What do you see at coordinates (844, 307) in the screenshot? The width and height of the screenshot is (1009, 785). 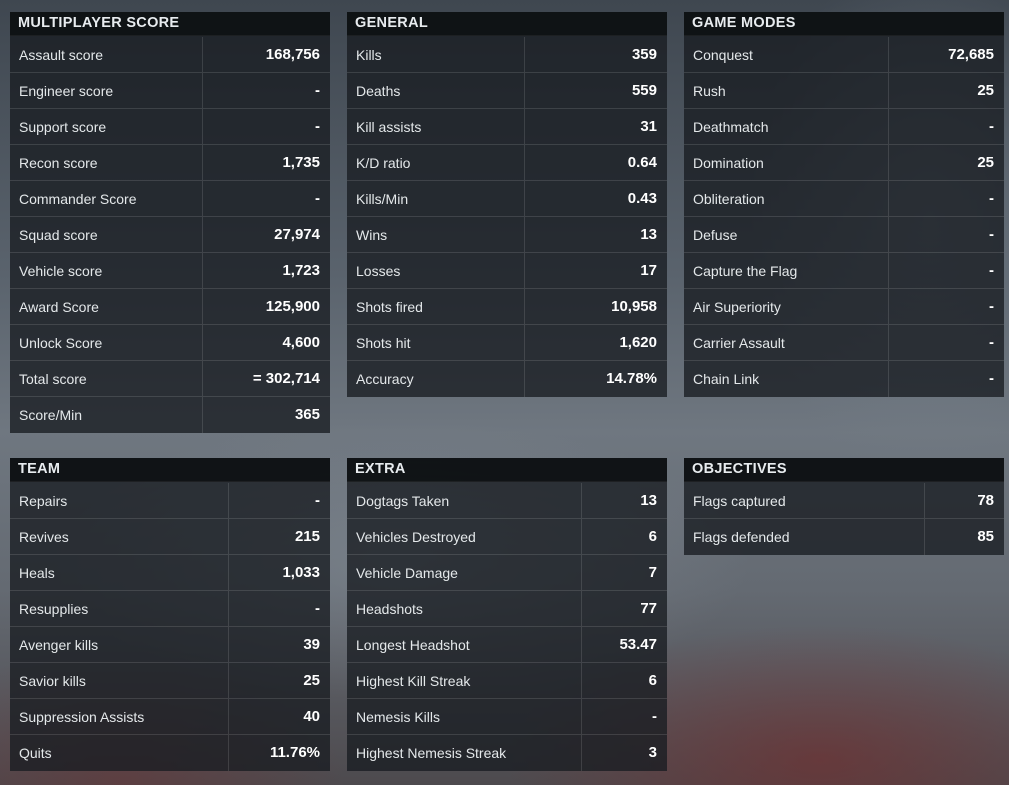 I see `stat-row: Air Superiority -` at bounding box center [844, 307].